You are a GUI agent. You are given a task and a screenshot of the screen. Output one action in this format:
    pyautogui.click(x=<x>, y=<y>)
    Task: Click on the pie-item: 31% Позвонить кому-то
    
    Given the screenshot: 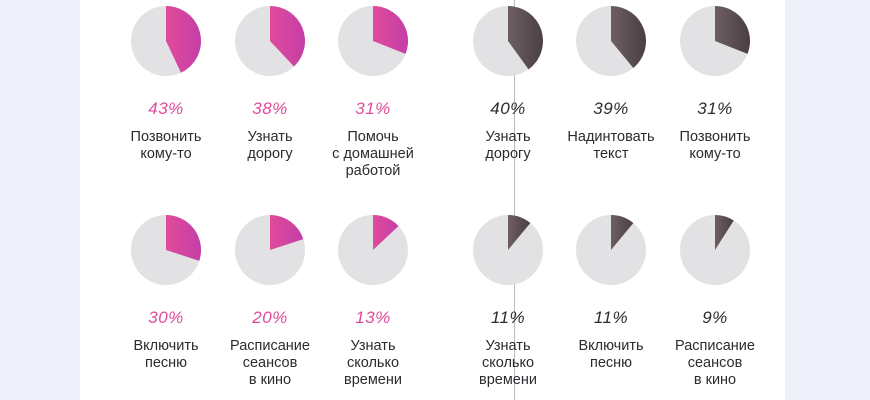 What is the action you would take?
    pyautogui.click(x=715, y=83)
    